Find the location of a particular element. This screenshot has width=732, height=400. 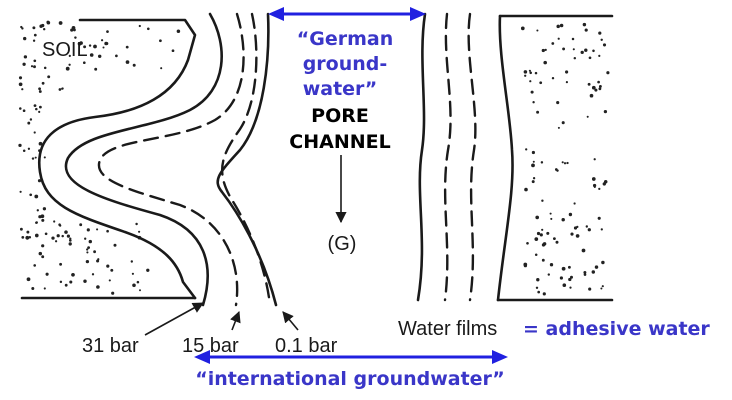

film-01-bar-line is located at coordinates (247, 159).